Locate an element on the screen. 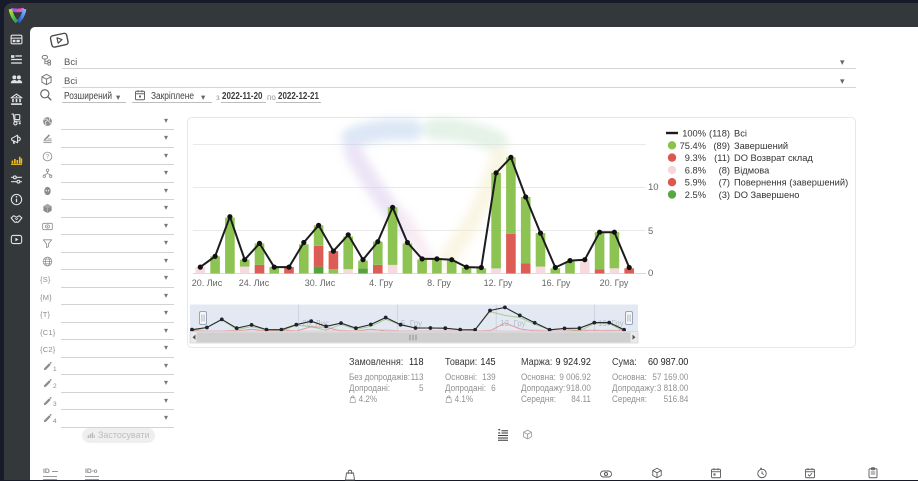 This screenshot has height=481, width=918. svg-text: 9.3% is located at coordinates (695, 158).